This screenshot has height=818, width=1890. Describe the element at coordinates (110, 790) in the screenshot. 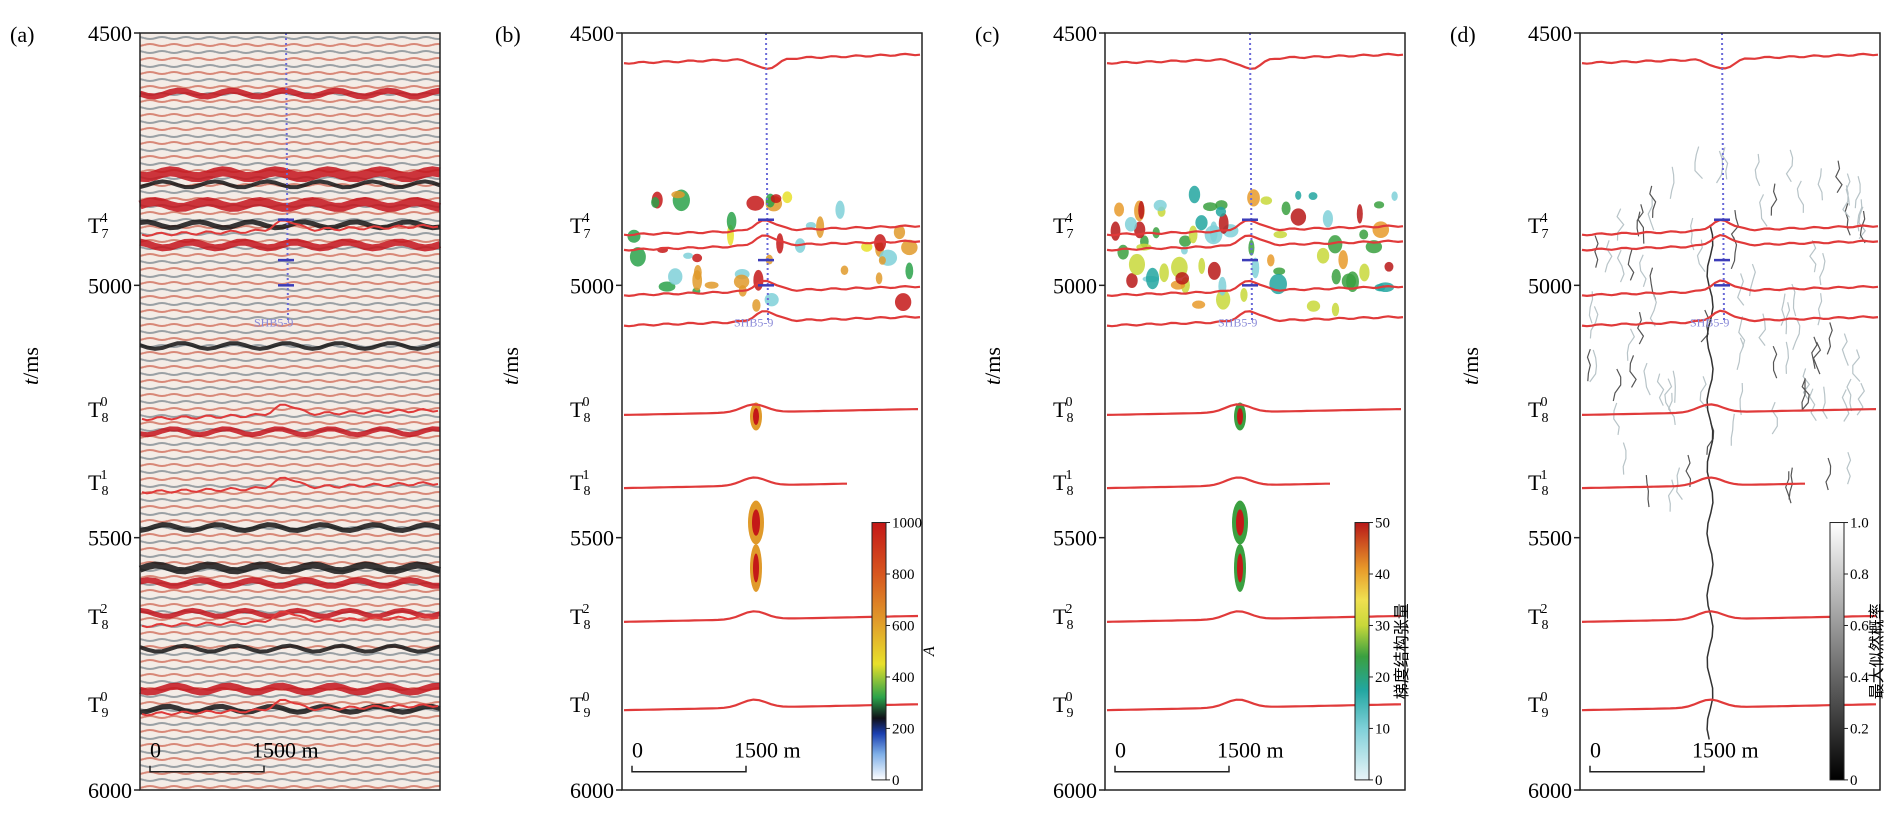

I see `y-tick-label: 6000` at that location.